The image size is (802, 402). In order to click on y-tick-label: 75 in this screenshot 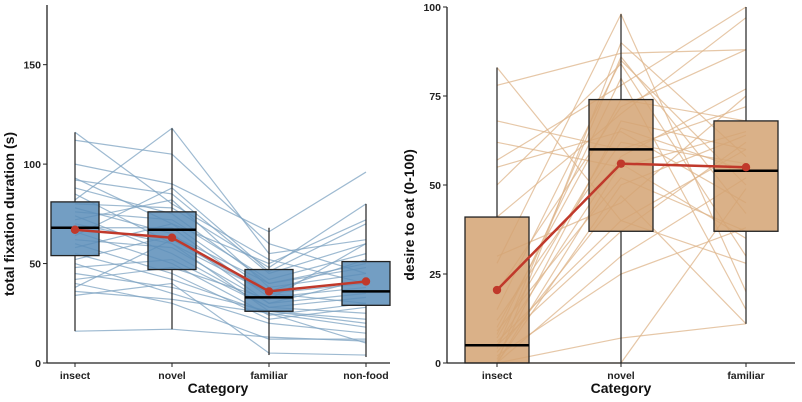, I will do `click(435, 97)`.